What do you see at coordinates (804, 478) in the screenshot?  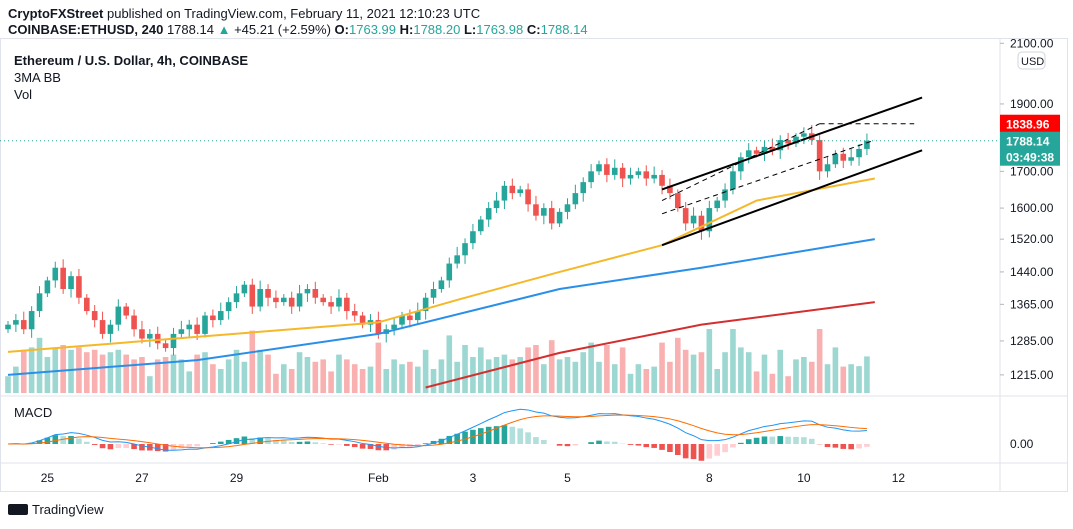 I see `x-tick-label: 10` at bounding box center [804, 478].